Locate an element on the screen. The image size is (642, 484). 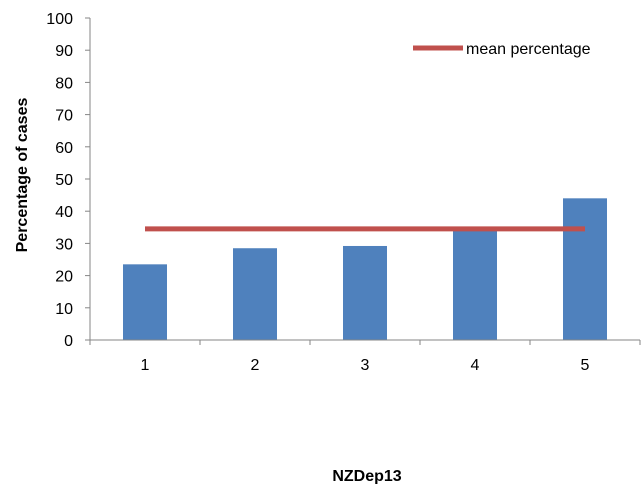
x-tick-label: 4 is located at coordinates (475, 365).